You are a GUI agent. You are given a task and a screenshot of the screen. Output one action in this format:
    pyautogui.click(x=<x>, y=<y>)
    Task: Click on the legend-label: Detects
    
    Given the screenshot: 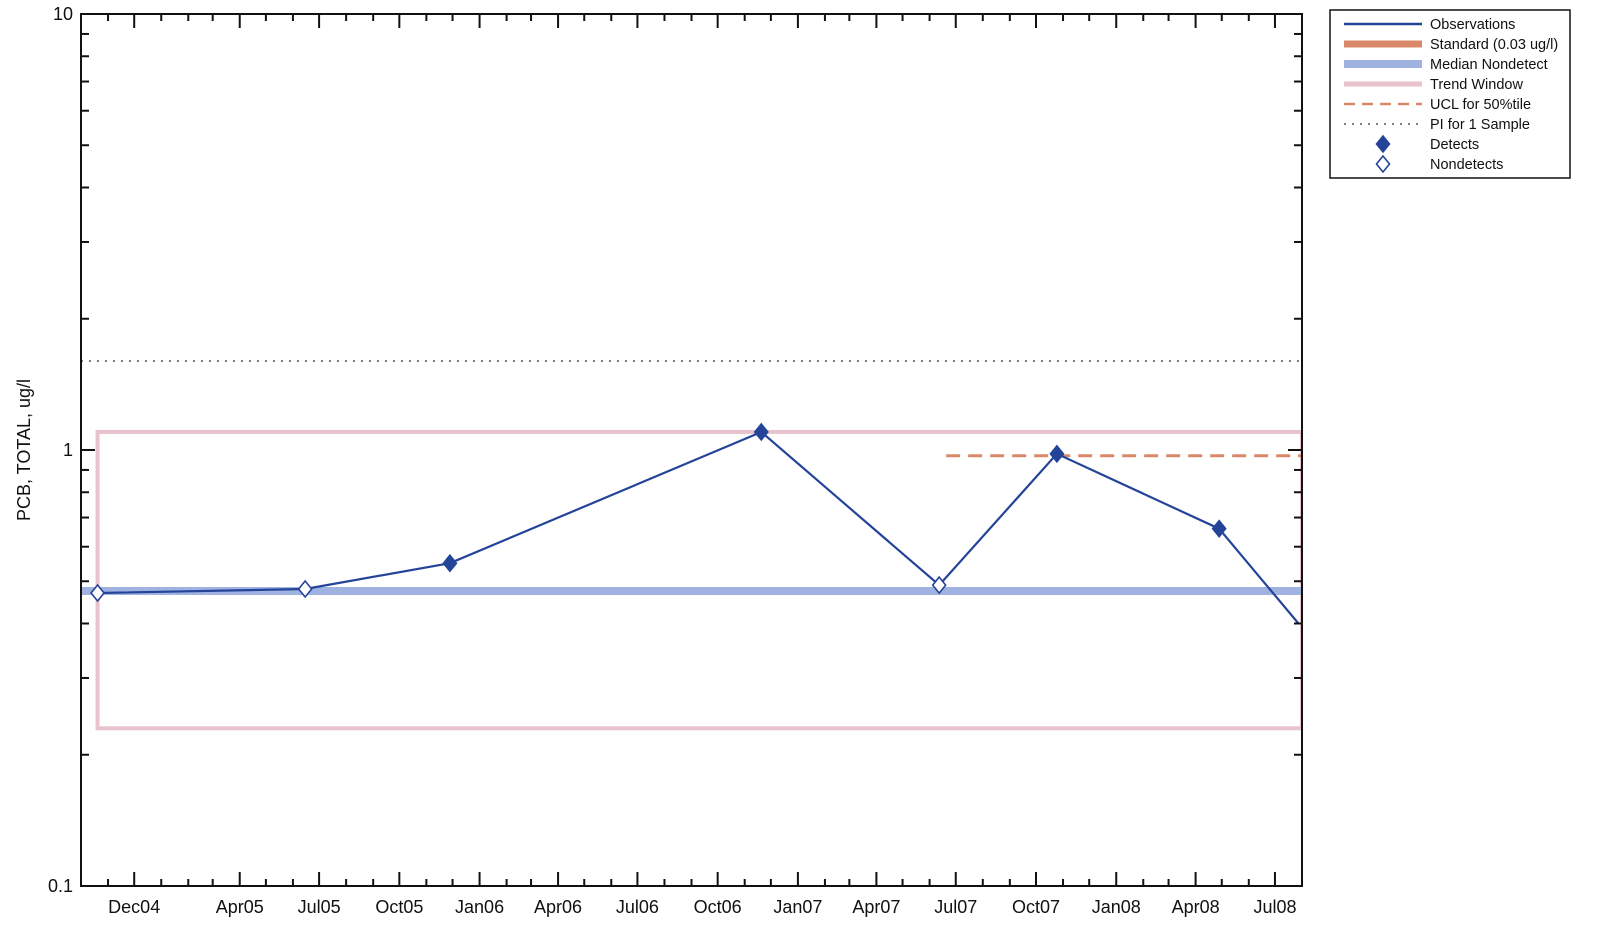 What is the action you would take?
    pyautogui.click(x=1454, y=145)
    